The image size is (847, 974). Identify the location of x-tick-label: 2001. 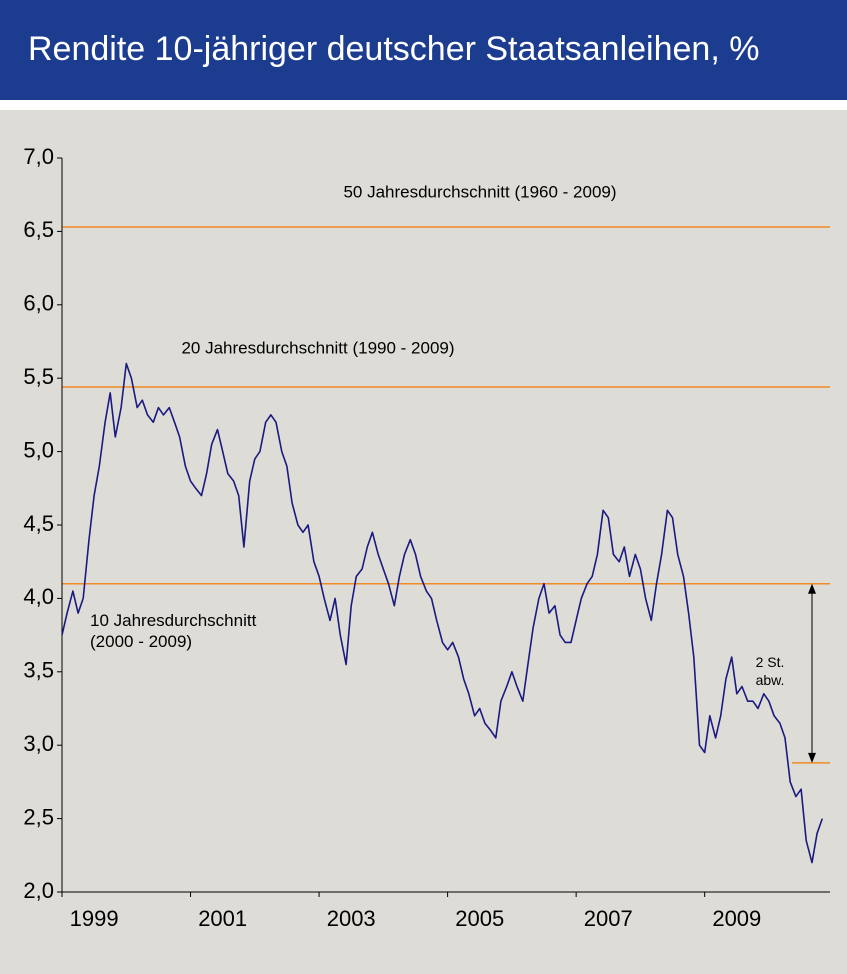
(222, 918).